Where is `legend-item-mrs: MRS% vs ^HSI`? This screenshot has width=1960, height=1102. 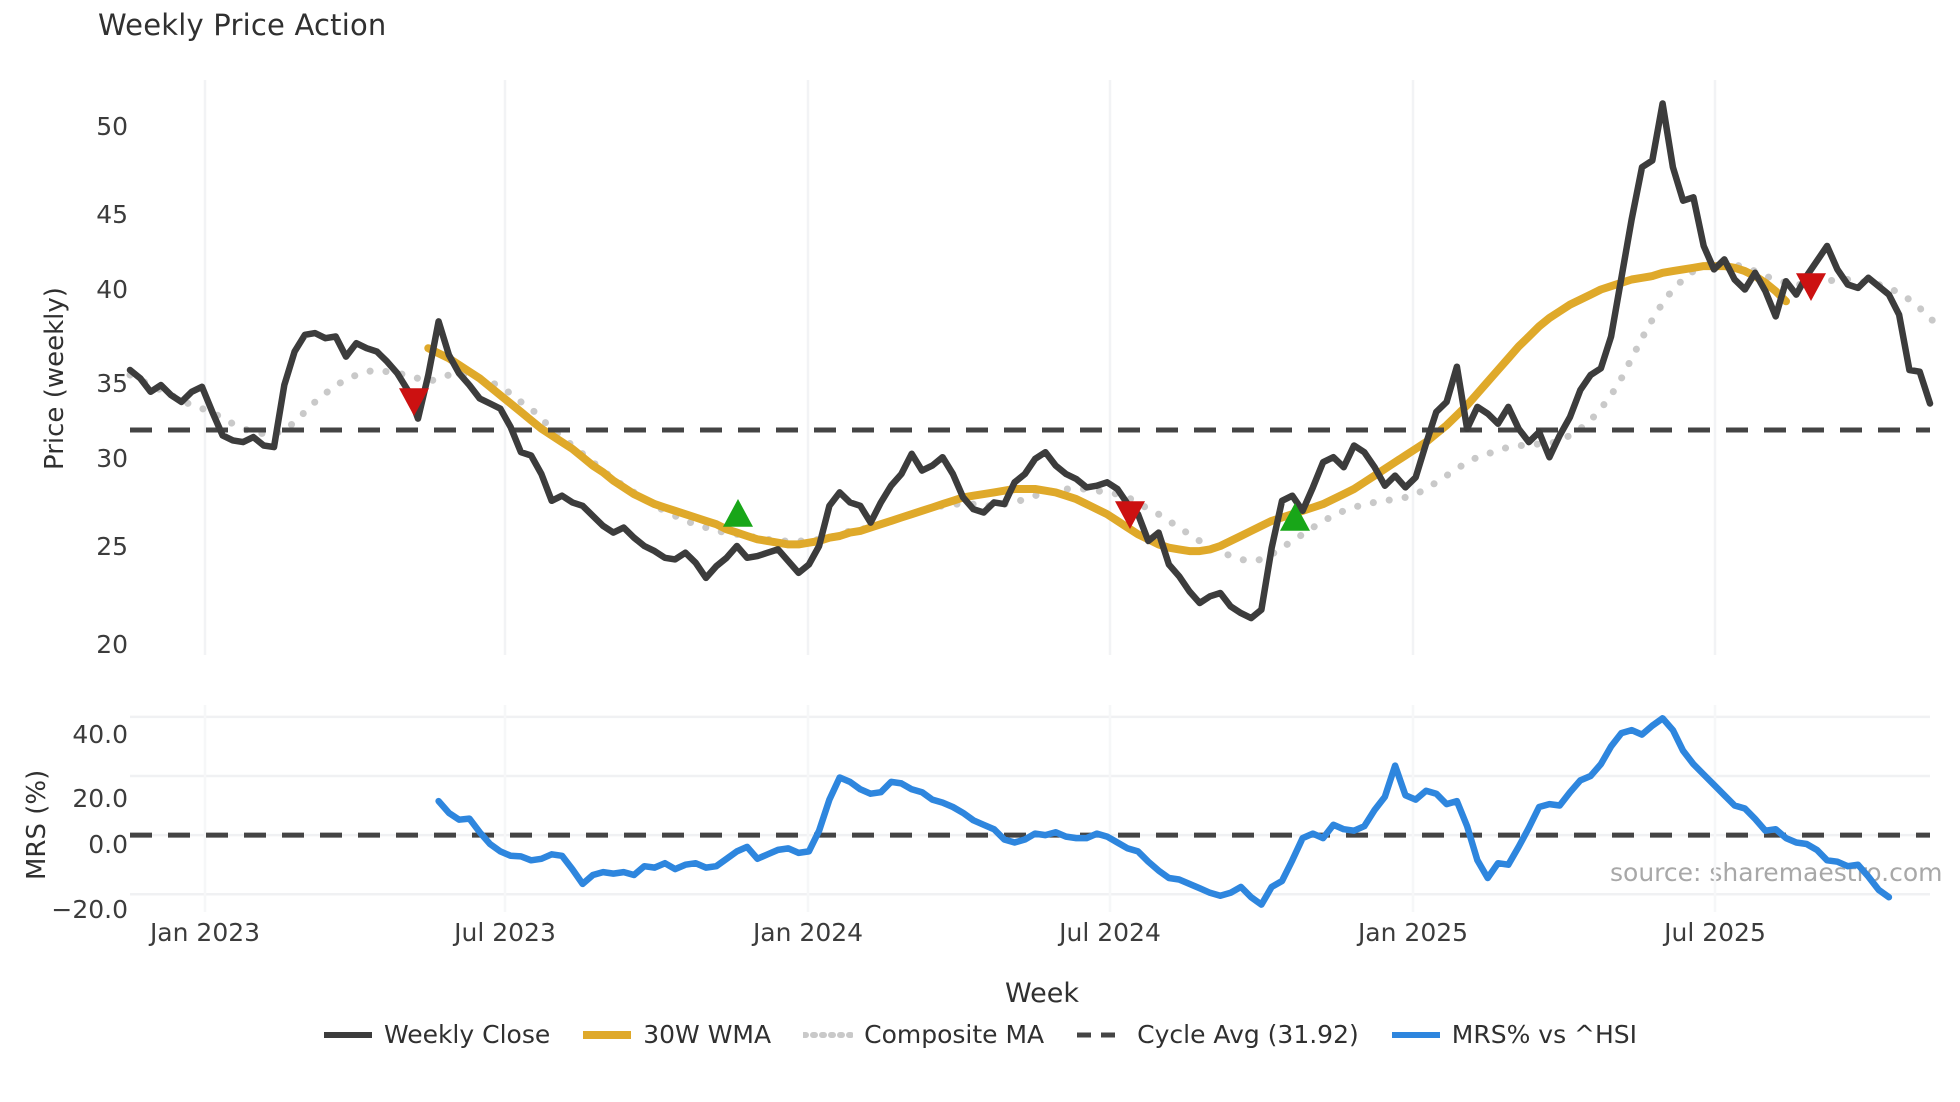
legend-item-mrs: MRS% vs ^HSI is located at coordinates (1514, 1034).